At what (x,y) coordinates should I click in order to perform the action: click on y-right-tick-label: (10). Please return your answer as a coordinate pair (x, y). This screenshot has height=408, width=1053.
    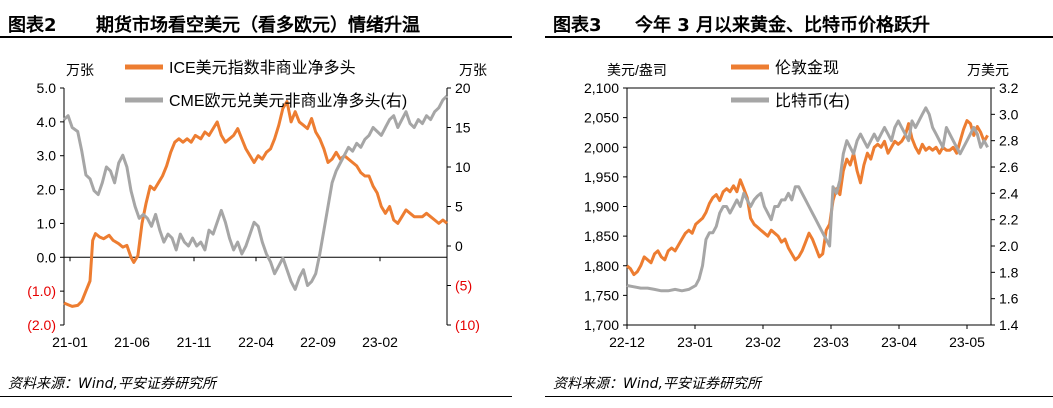
    Looking at the image, I should click on (467, 325).